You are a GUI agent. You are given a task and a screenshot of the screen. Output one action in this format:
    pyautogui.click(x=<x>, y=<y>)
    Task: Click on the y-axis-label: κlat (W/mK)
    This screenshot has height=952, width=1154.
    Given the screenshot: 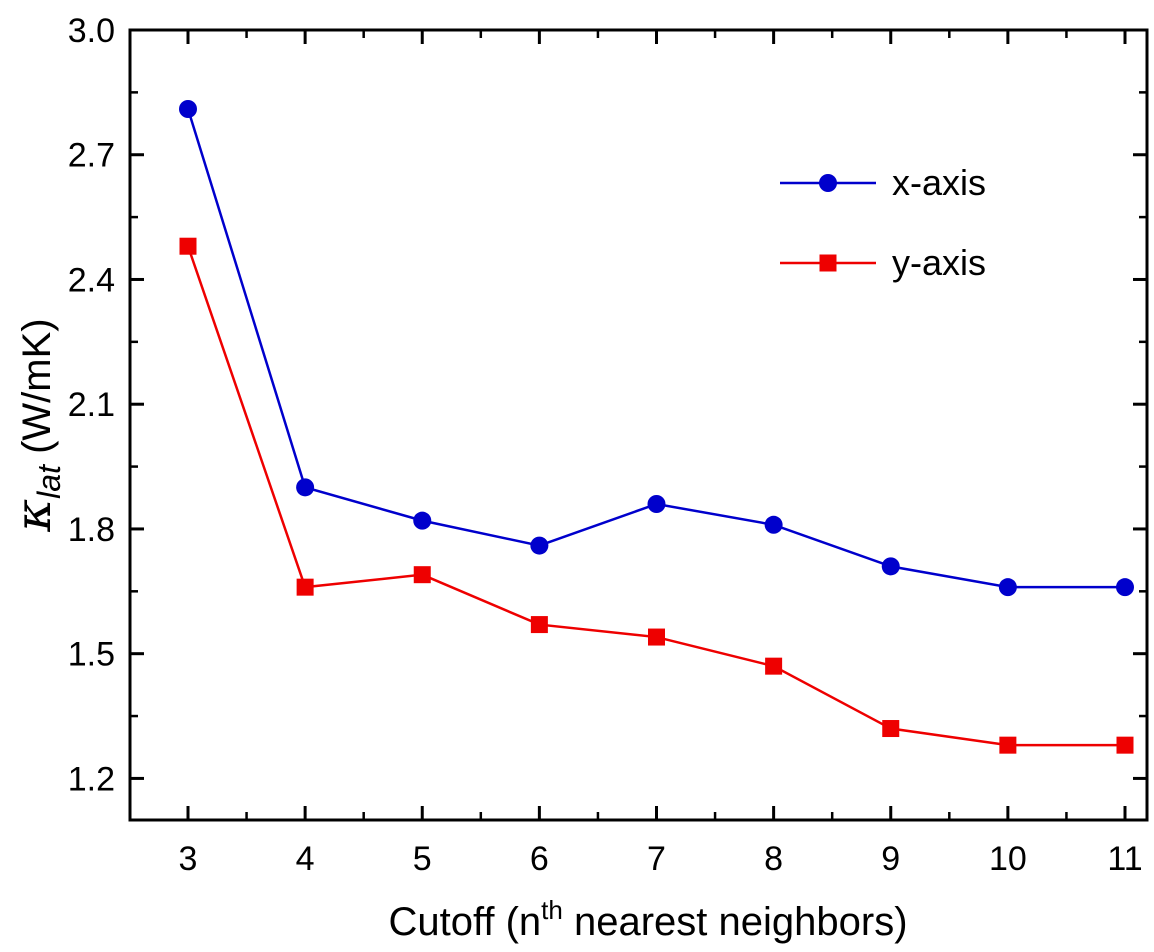 What is the action you would take?
    pyautogui.click(x=35, y=425)
    